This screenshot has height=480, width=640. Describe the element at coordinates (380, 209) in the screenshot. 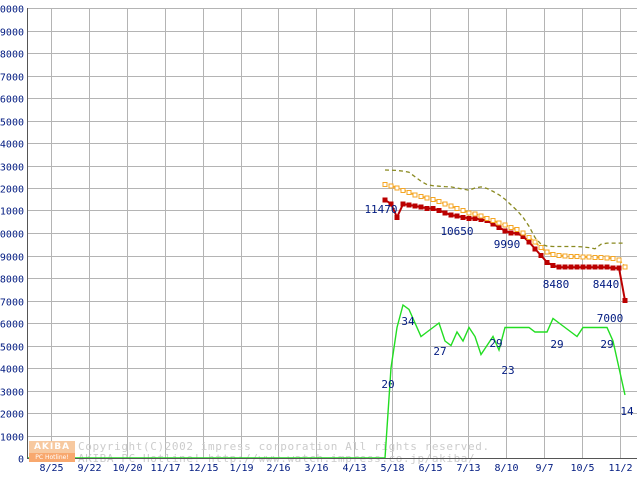

I see `data-point-label: 11470` at that location.